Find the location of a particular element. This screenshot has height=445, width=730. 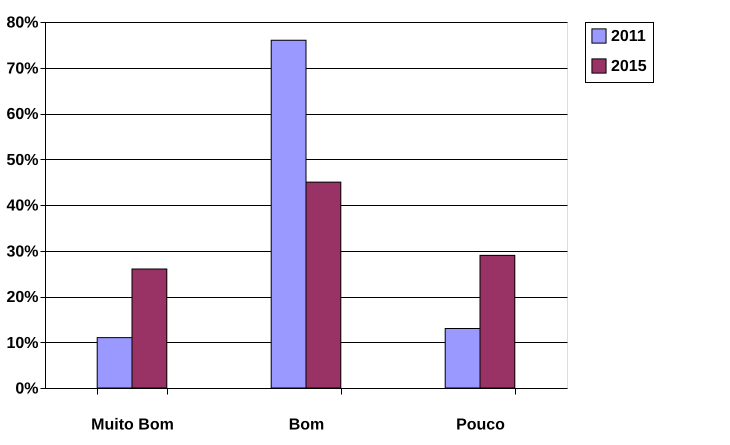

y-tick-label: 40% is located at coordinates (22, 206).